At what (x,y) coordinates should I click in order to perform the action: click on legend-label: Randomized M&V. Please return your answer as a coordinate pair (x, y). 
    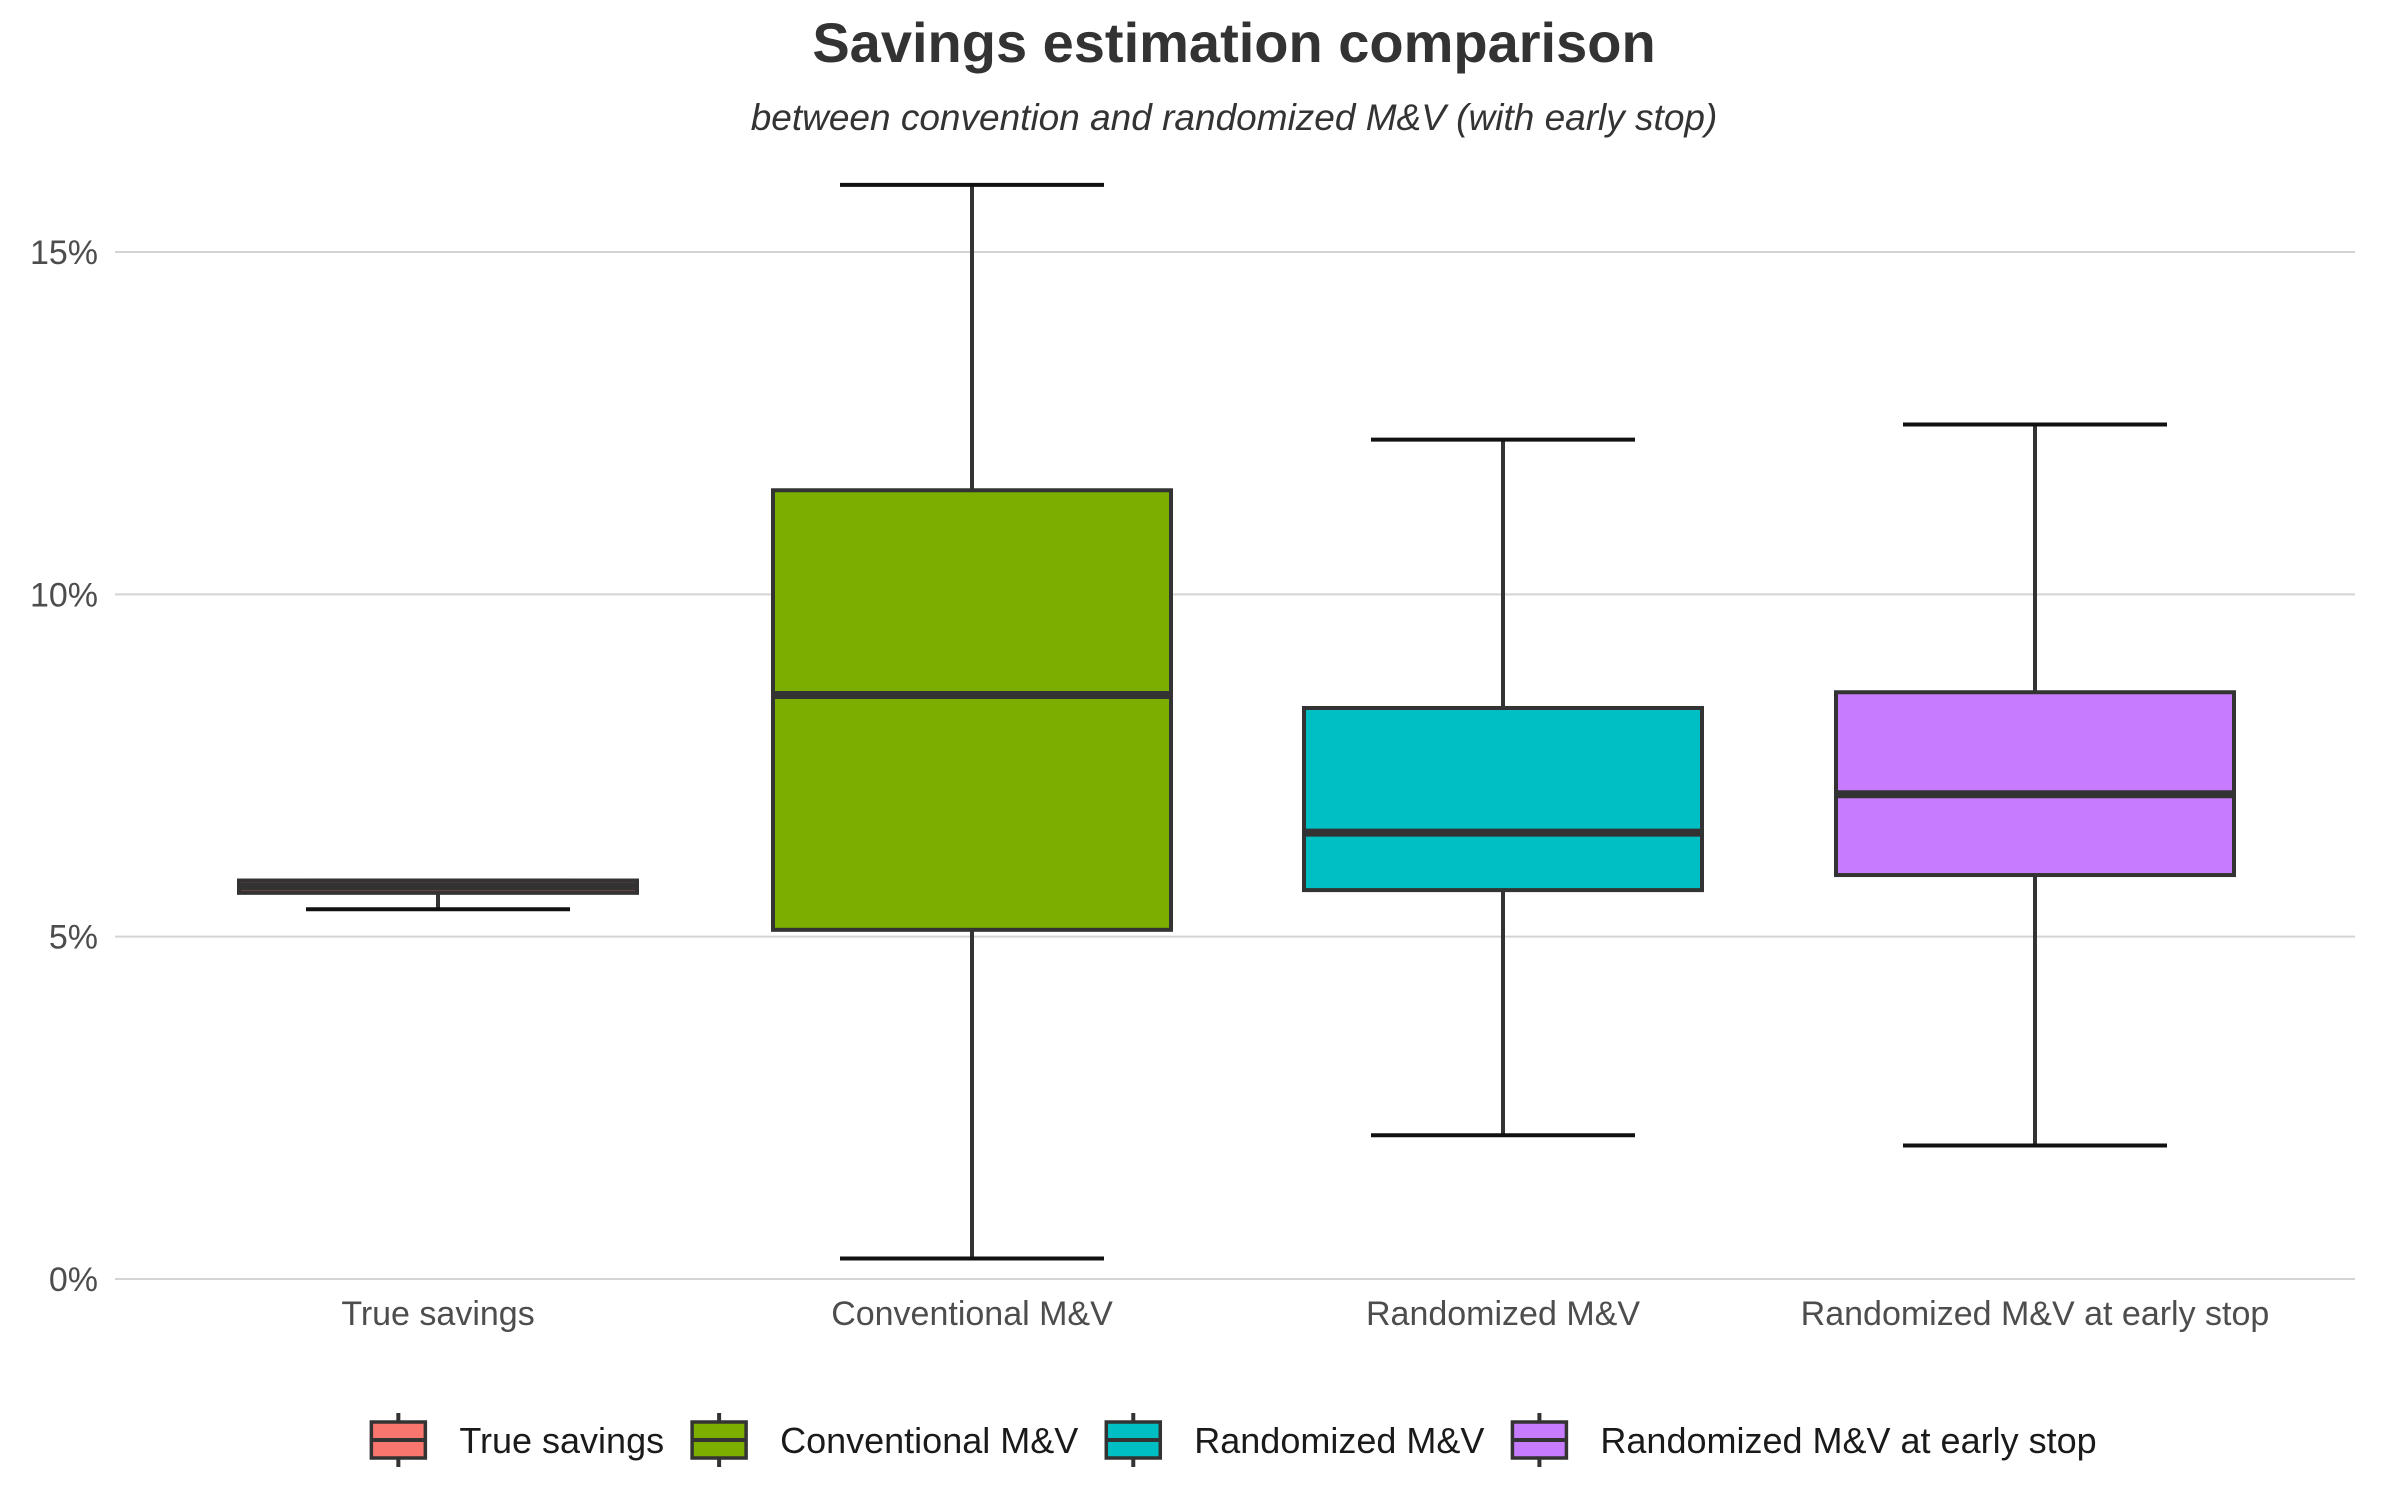
    Looking at the image, I should click on (1339, 1440).